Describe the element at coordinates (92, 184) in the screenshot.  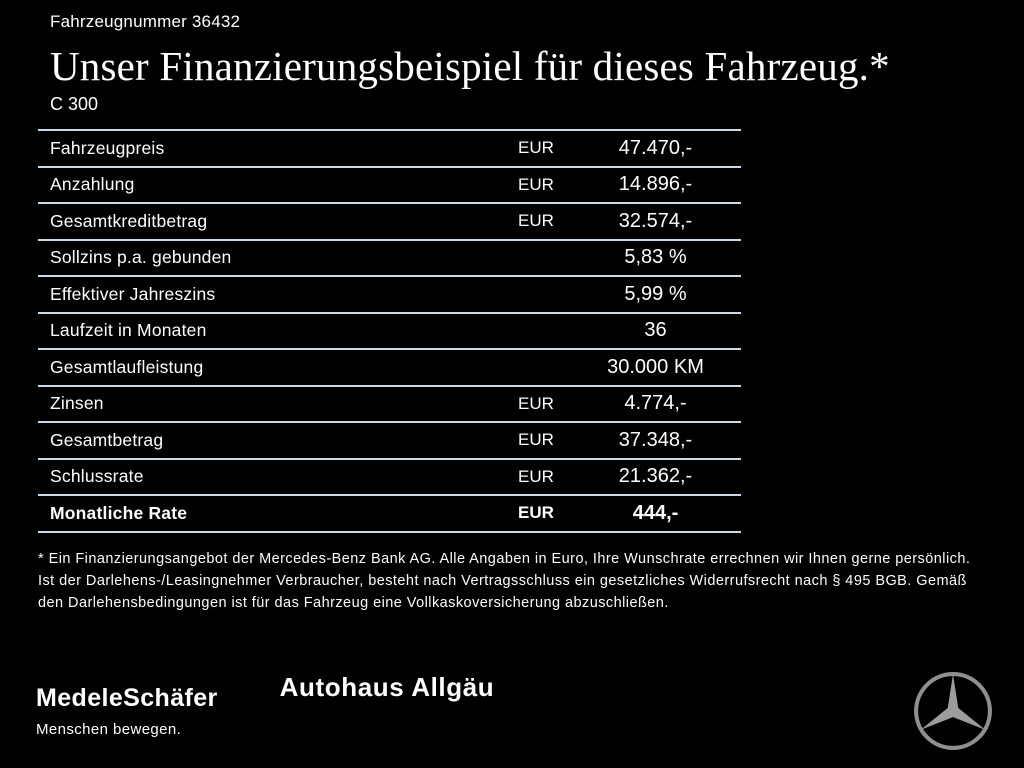
I see `row-label: Anzahlung` at that location.